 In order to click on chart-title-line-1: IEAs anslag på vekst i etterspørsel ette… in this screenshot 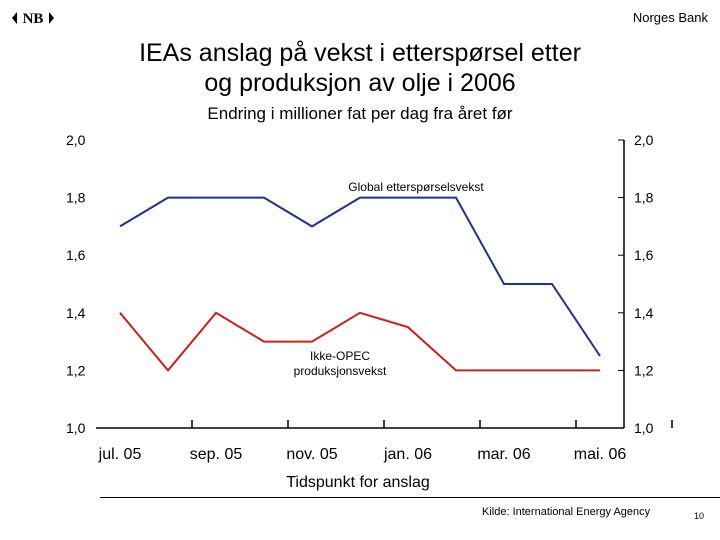, I will do `click(360, 53)`.